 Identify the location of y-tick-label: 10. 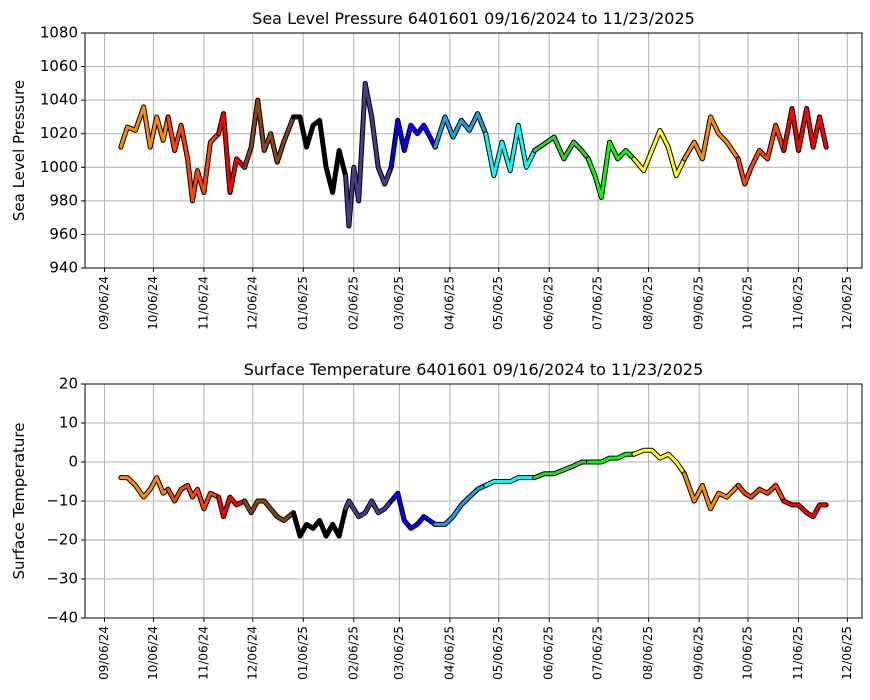
(68, 423).